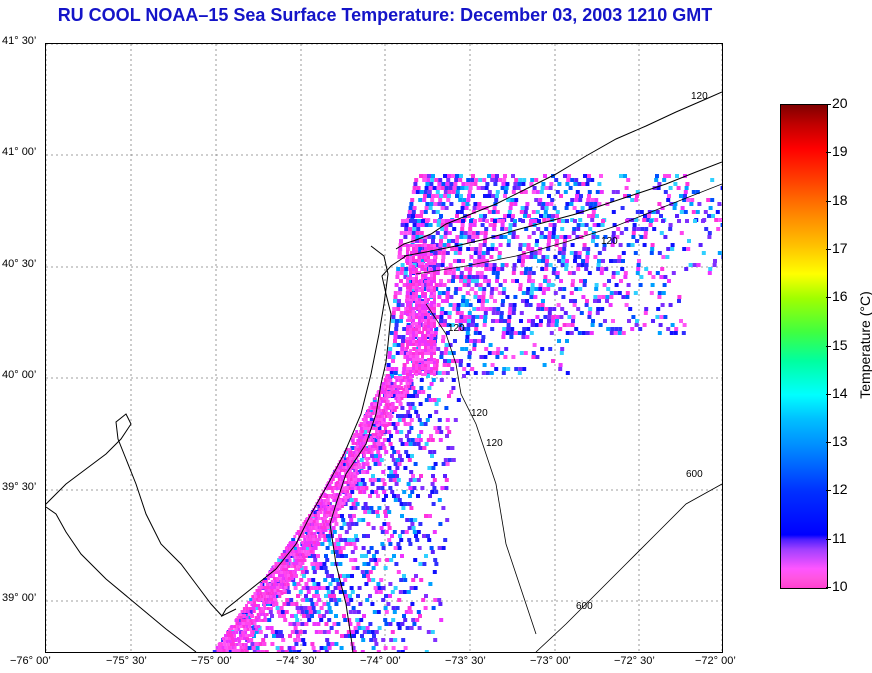  What do you see at coordinates (368, 453) in the screenshot?
I see `nj-coastline` at bounding box center [368, 453].